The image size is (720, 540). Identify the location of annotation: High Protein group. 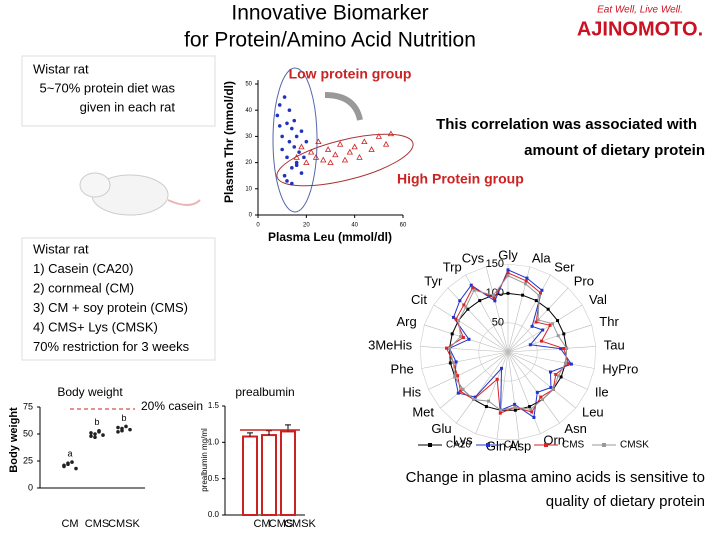
(460, 179).